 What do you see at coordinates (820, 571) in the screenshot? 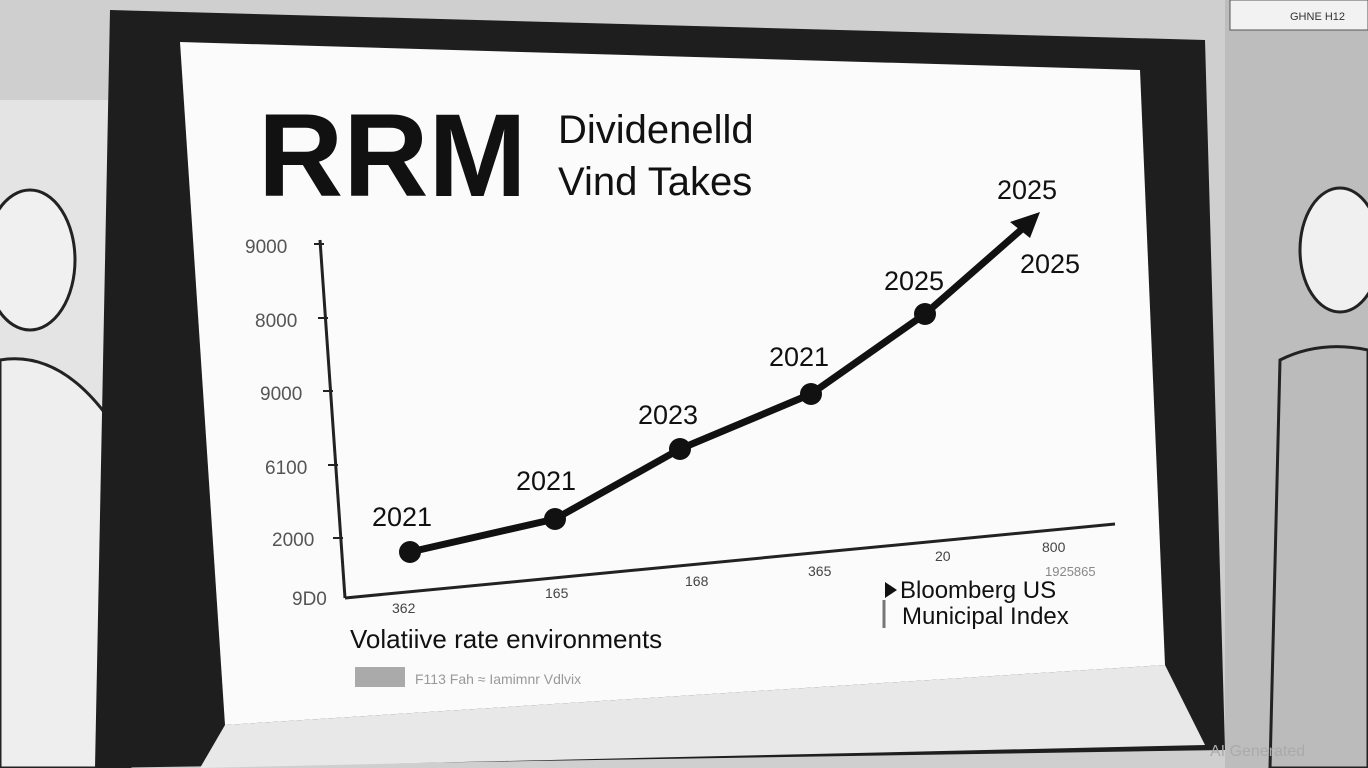
I see `x-label: 365` at bounding box center [820, 571].